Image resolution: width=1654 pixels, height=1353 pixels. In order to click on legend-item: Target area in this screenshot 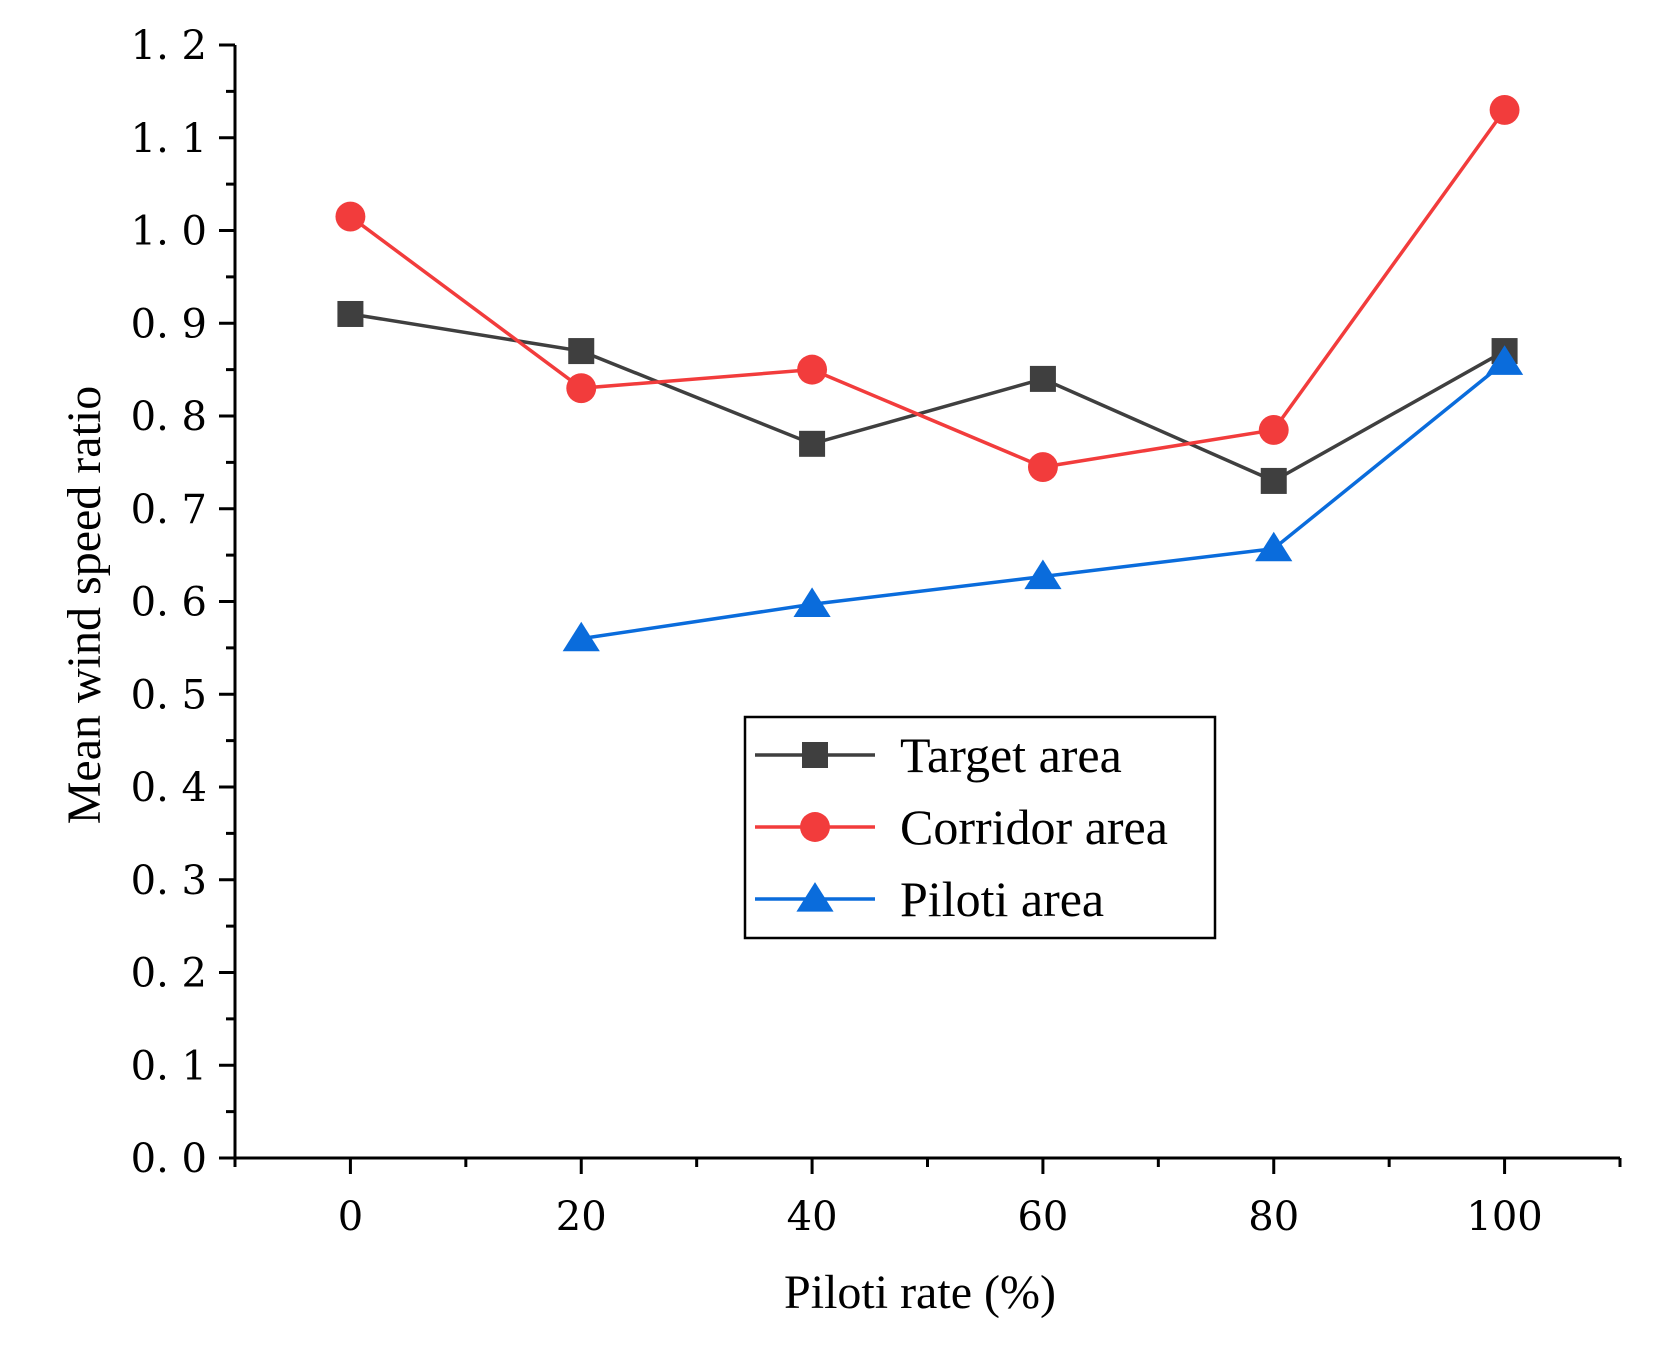, I will do `click(938, 755)`.